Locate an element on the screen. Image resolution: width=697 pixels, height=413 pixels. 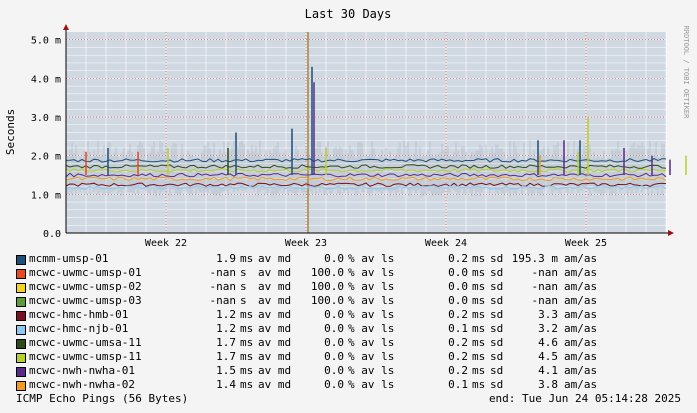
legend-loss: 100.0 is located at coordinates (327, 286).